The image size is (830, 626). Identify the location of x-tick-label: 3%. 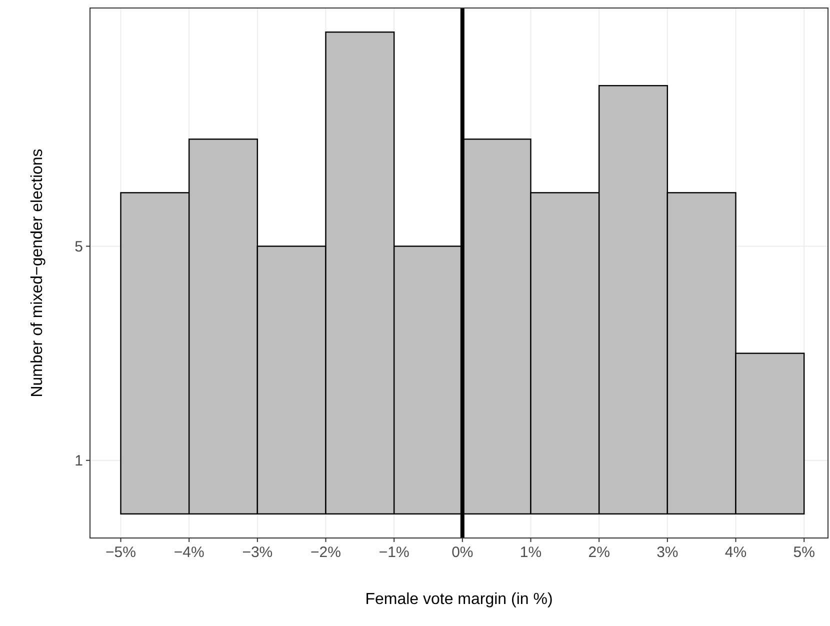
(667, 552).